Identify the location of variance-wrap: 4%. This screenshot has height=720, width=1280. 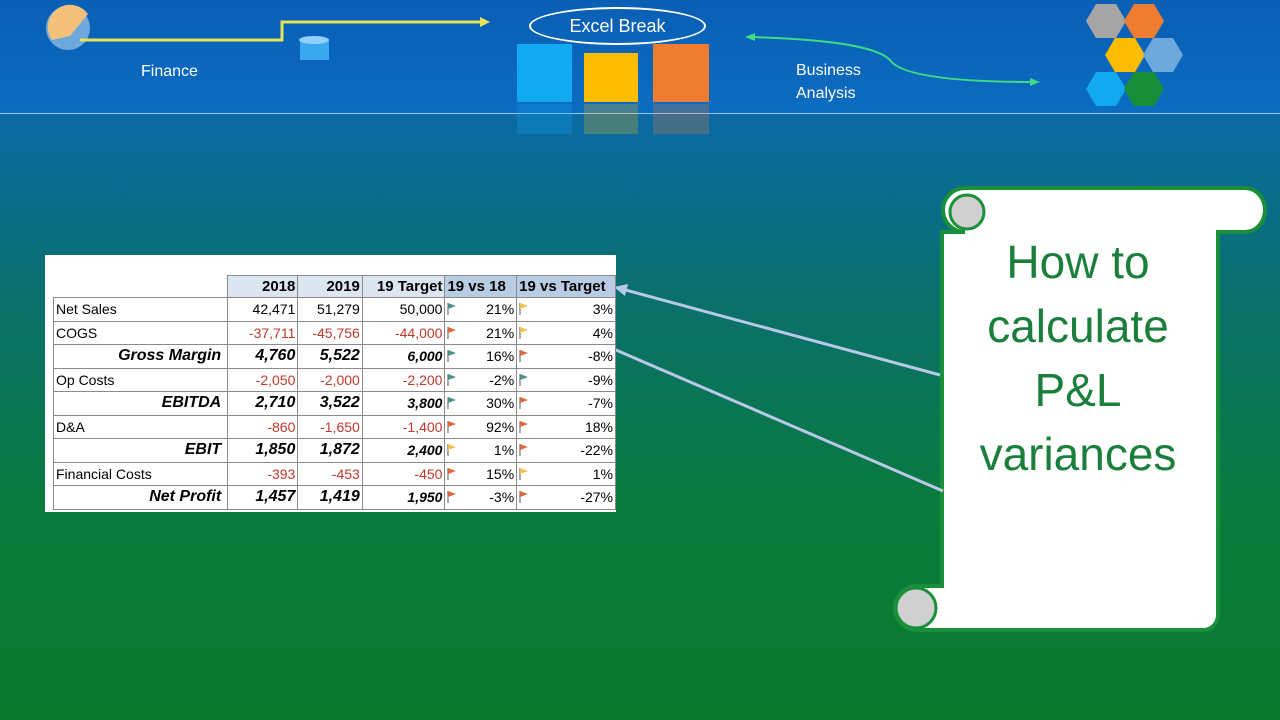
(566, 333).